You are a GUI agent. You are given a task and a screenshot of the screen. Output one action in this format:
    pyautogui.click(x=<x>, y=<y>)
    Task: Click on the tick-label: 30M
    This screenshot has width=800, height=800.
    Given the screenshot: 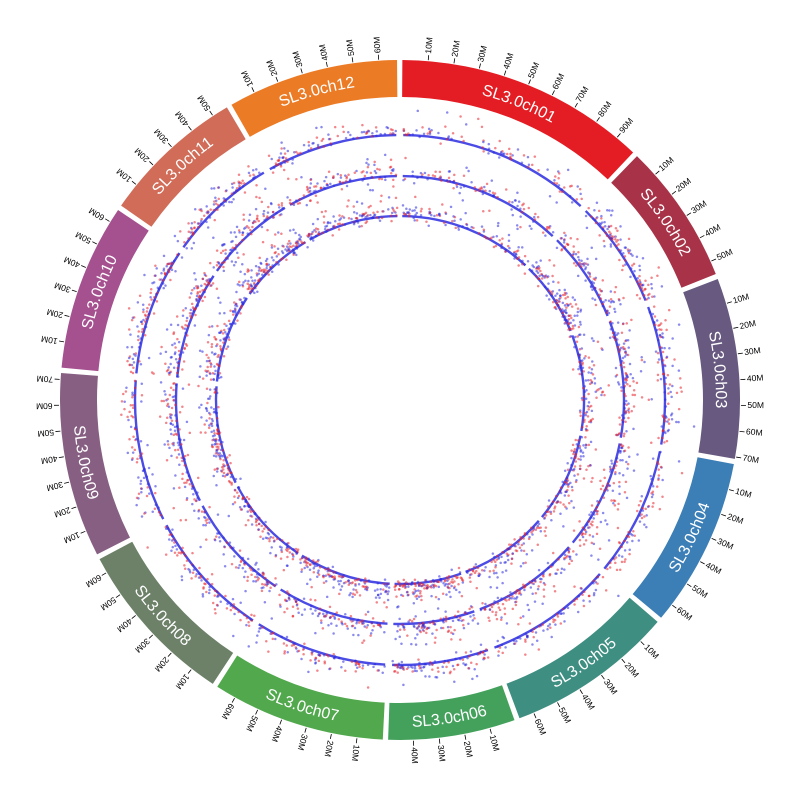 What is the action you would take?
    pyautogui.click(x=161, y=136)
    